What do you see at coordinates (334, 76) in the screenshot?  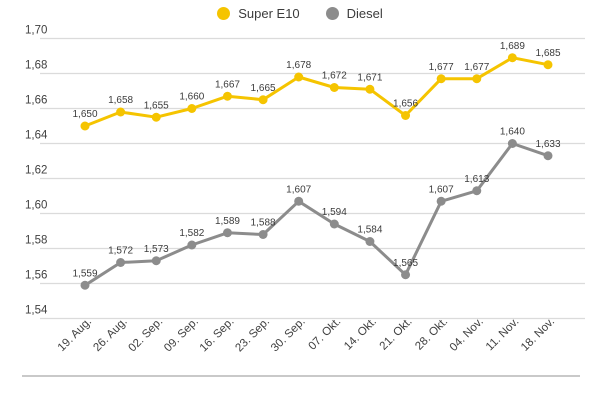 I see `data-point-label-super-e10: 1,672` at bounding box center [334, 76].